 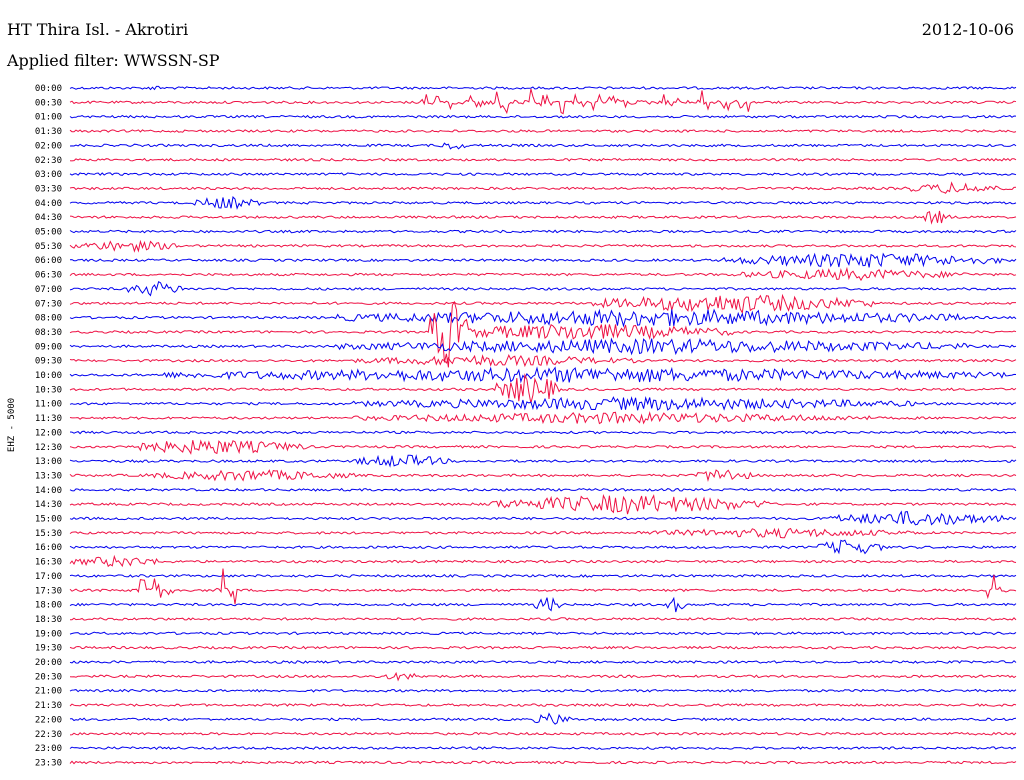 I want to click on row-label: 04:30, so click(x=48, y=218).